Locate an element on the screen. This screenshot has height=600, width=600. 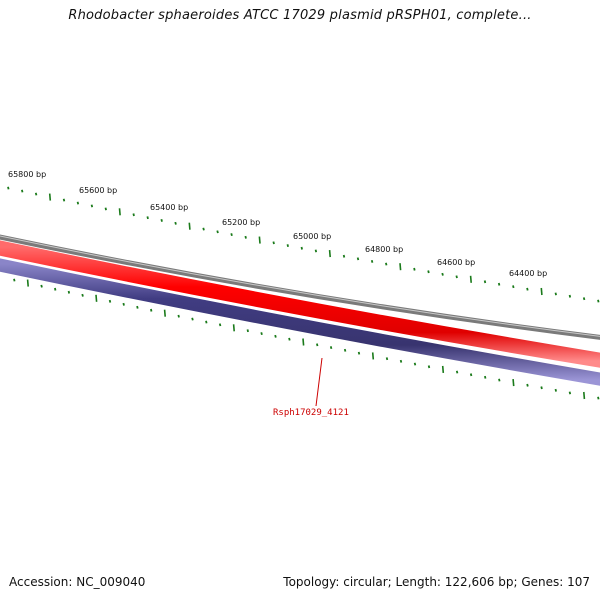
accession-text: Accession: NC_009040 is located at coordinates (77, 582).